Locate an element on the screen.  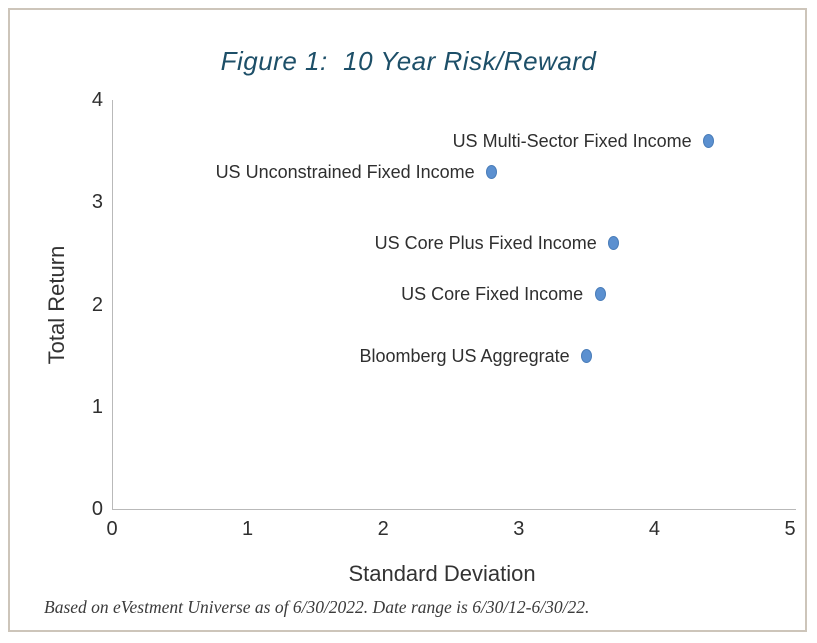
chart-title: Figure 1: 10 Year Risk/Reward is located at coordinates (408, 61).